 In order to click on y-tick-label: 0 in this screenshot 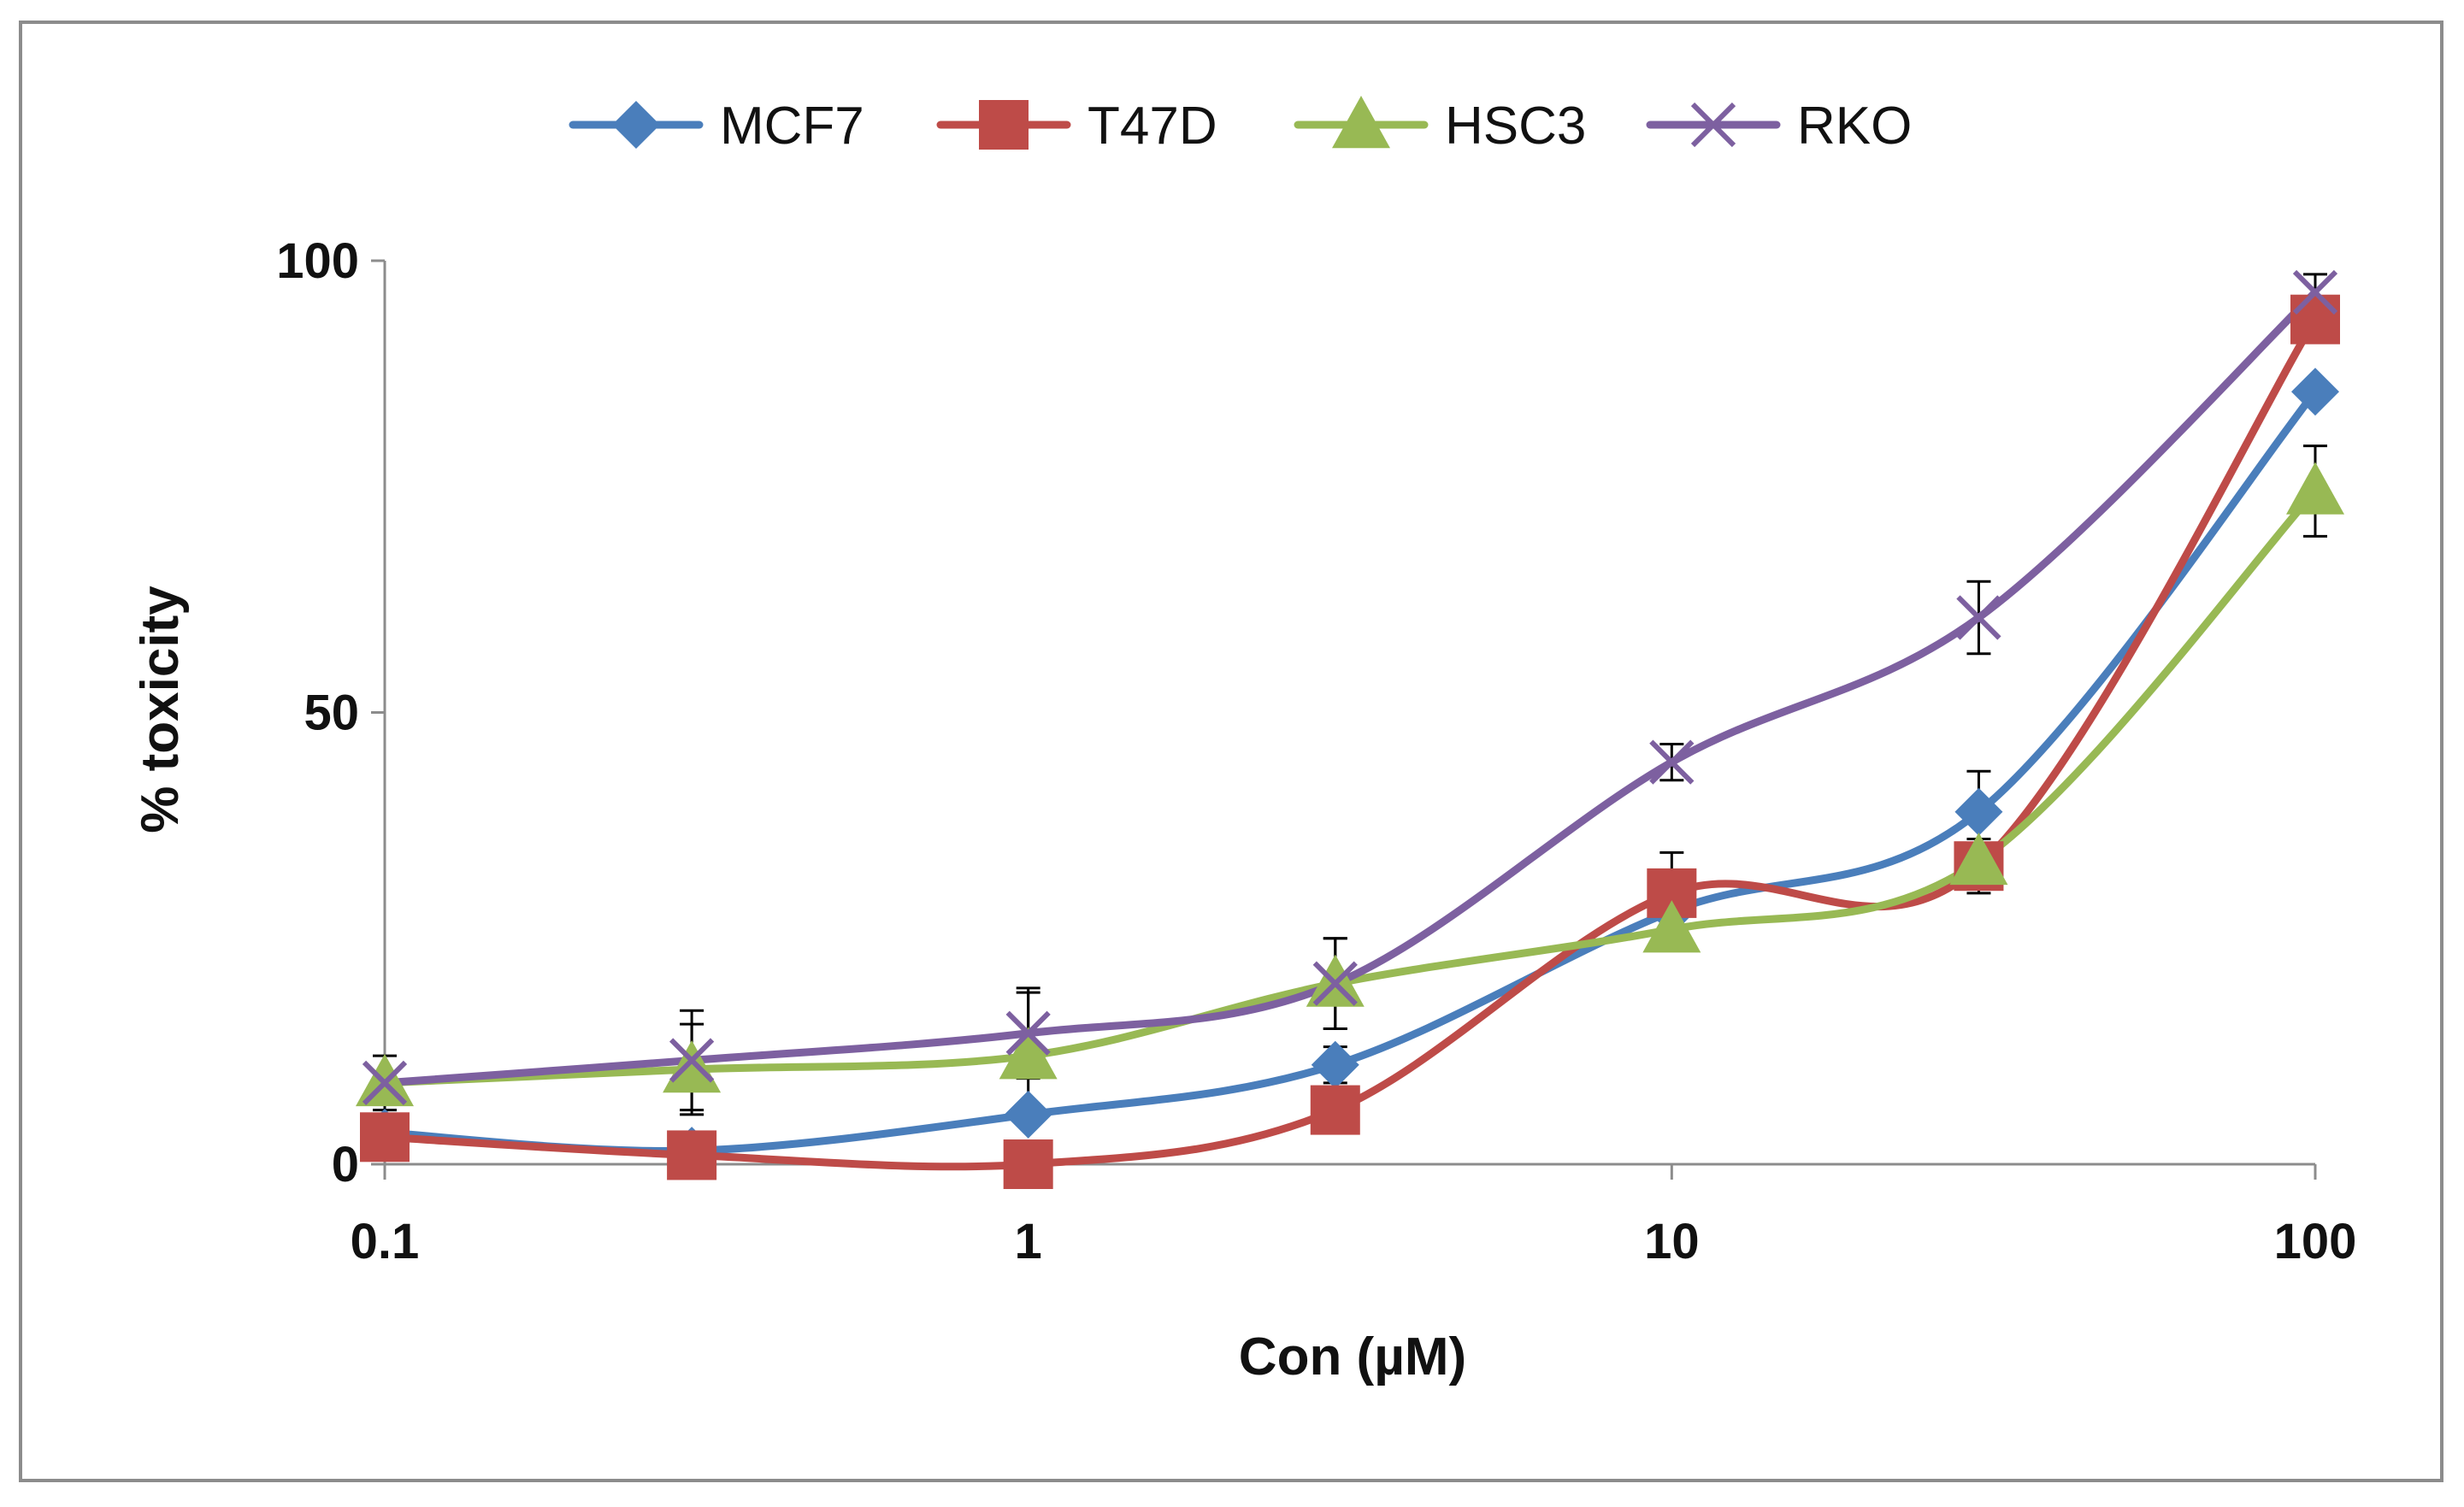, I will do `click(345, 1164)`.